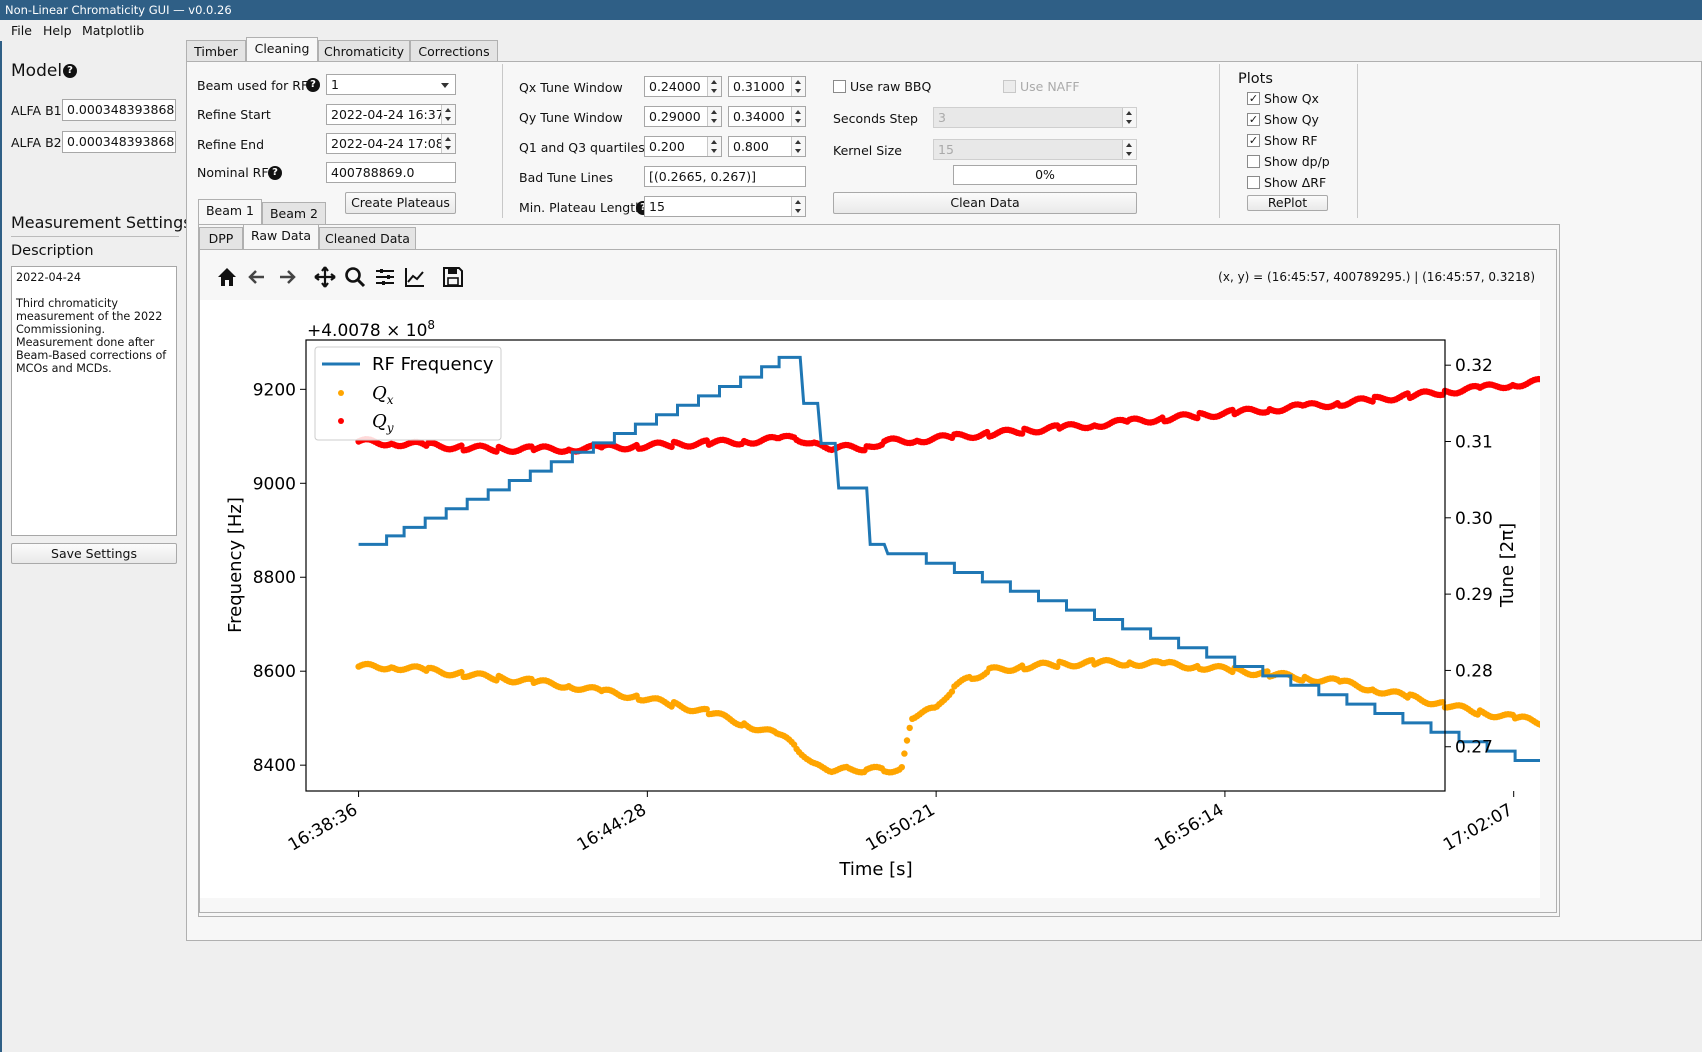  I want to click on replot-button: RePlot, so click(1287, 203).